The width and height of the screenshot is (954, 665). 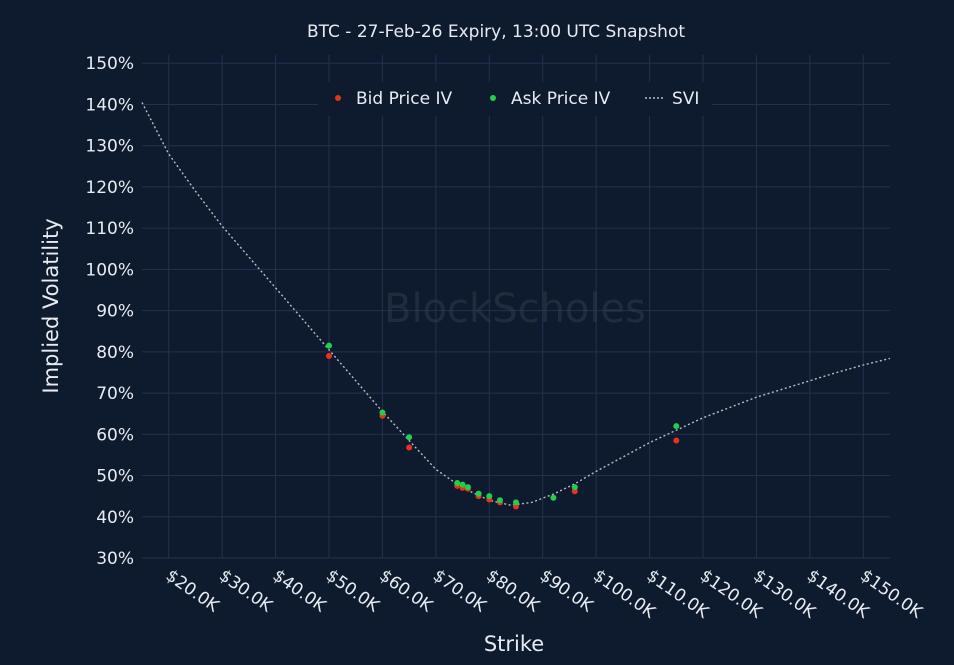 I want to click on legend-bid-marker, so click(x=338, y=98).